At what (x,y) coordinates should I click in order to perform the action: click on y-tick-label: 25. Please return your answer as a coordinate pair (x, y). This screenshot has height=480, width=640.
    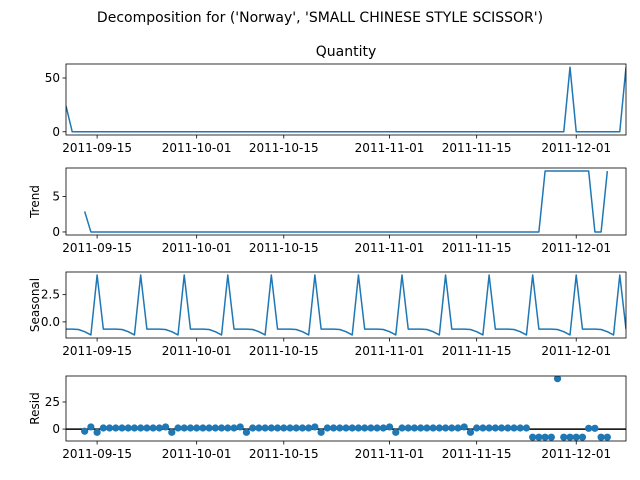
    Looking at the image, I should click on (52, 402).